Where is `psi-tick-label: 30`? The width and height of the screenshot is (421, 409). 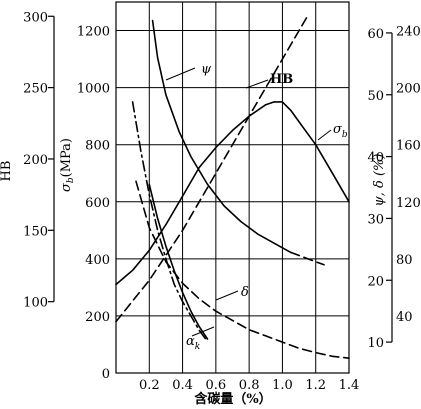
psi-tick-label: 30 is located at coordinates (375, 219).